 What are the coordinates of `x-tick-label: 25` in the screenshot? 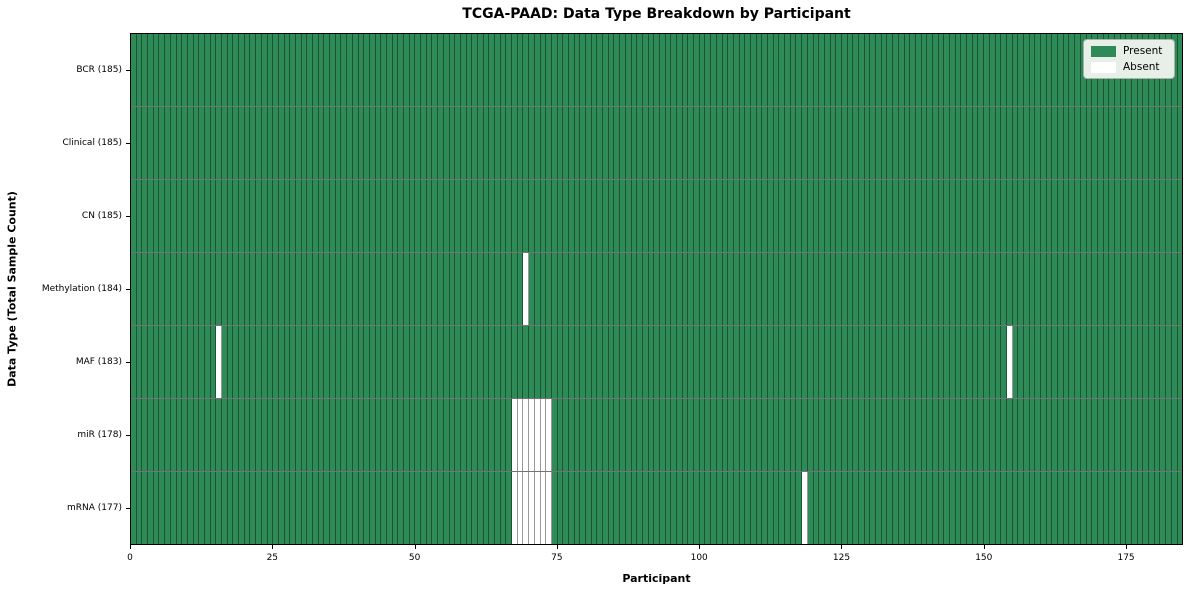 It's located at (272, 558).